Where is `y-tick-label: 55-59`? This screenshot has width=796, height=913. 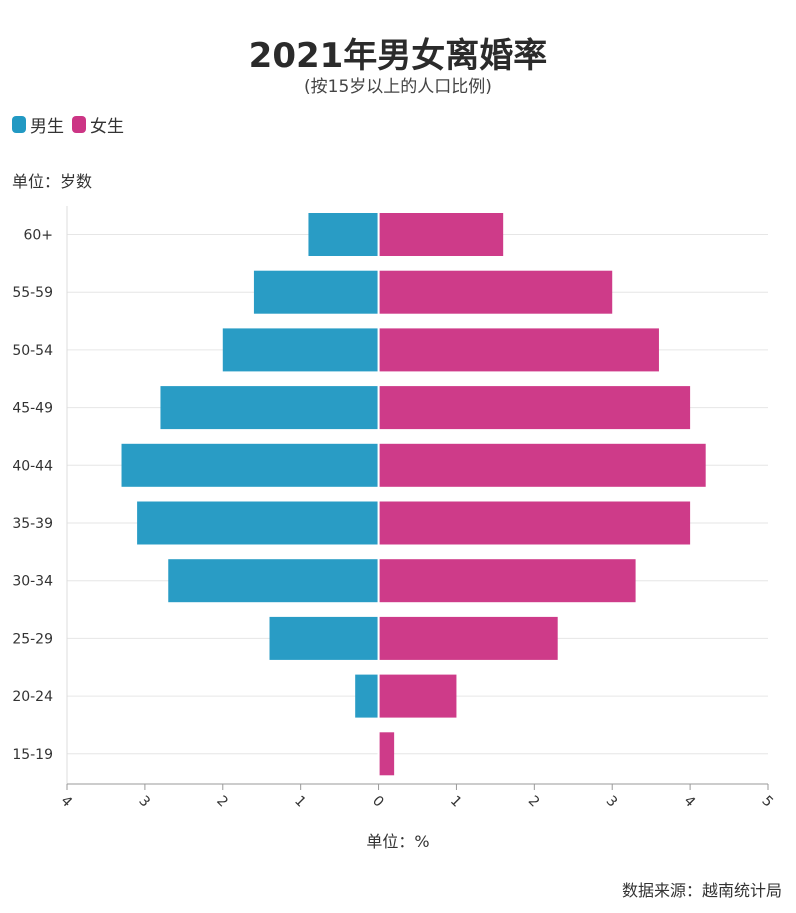 y-tick-label: 55-59 is located at coordinates (32, 293).